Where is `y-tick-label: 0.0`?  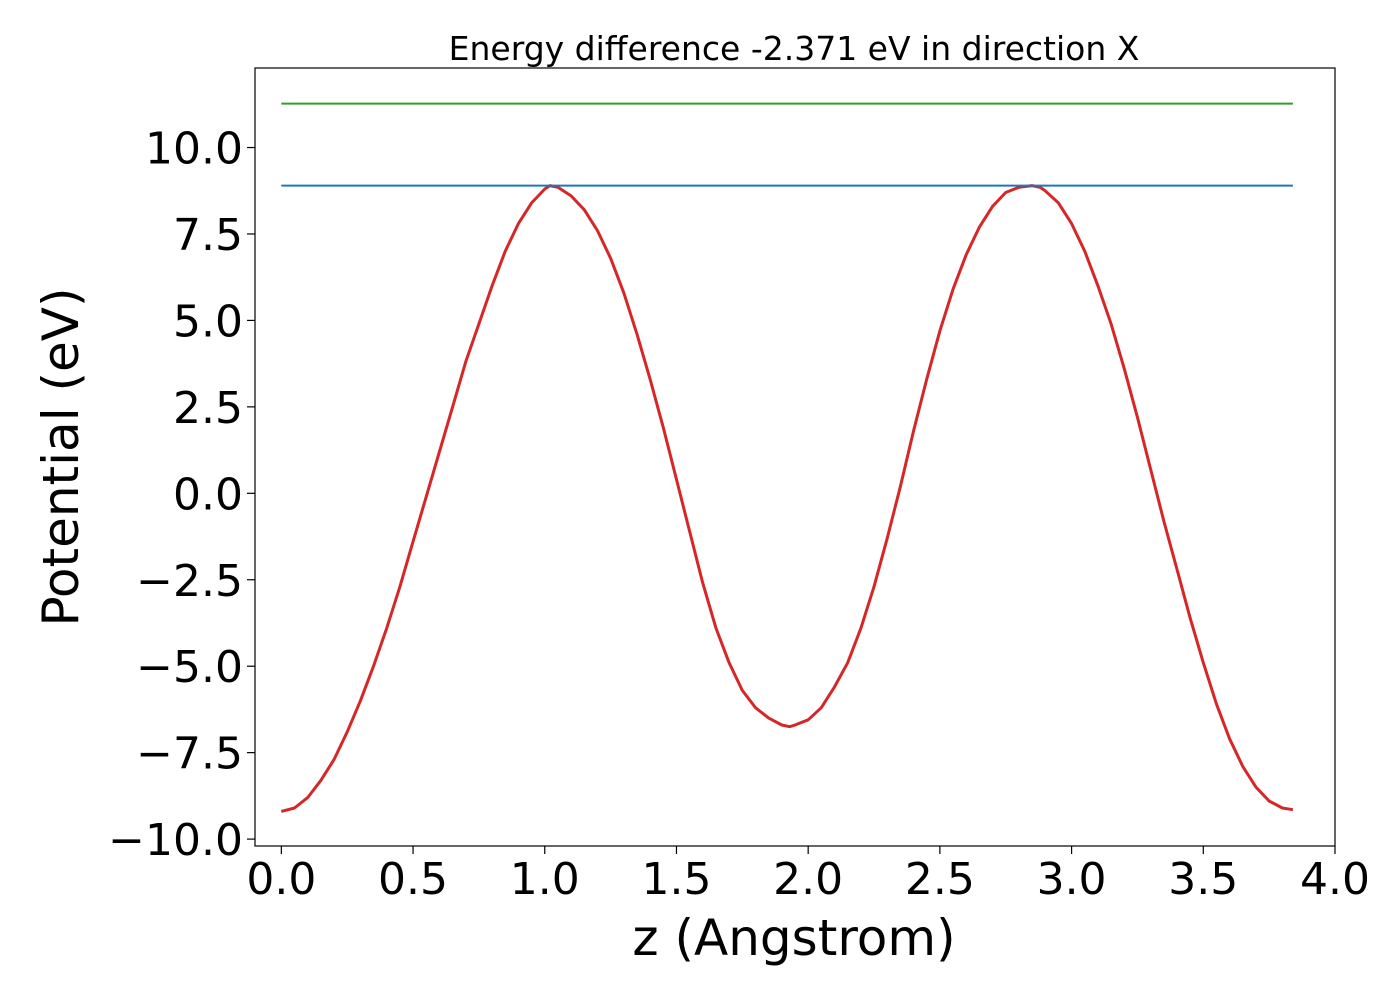
y-tick-label: 0.0 is located at coordinates (208, 494).